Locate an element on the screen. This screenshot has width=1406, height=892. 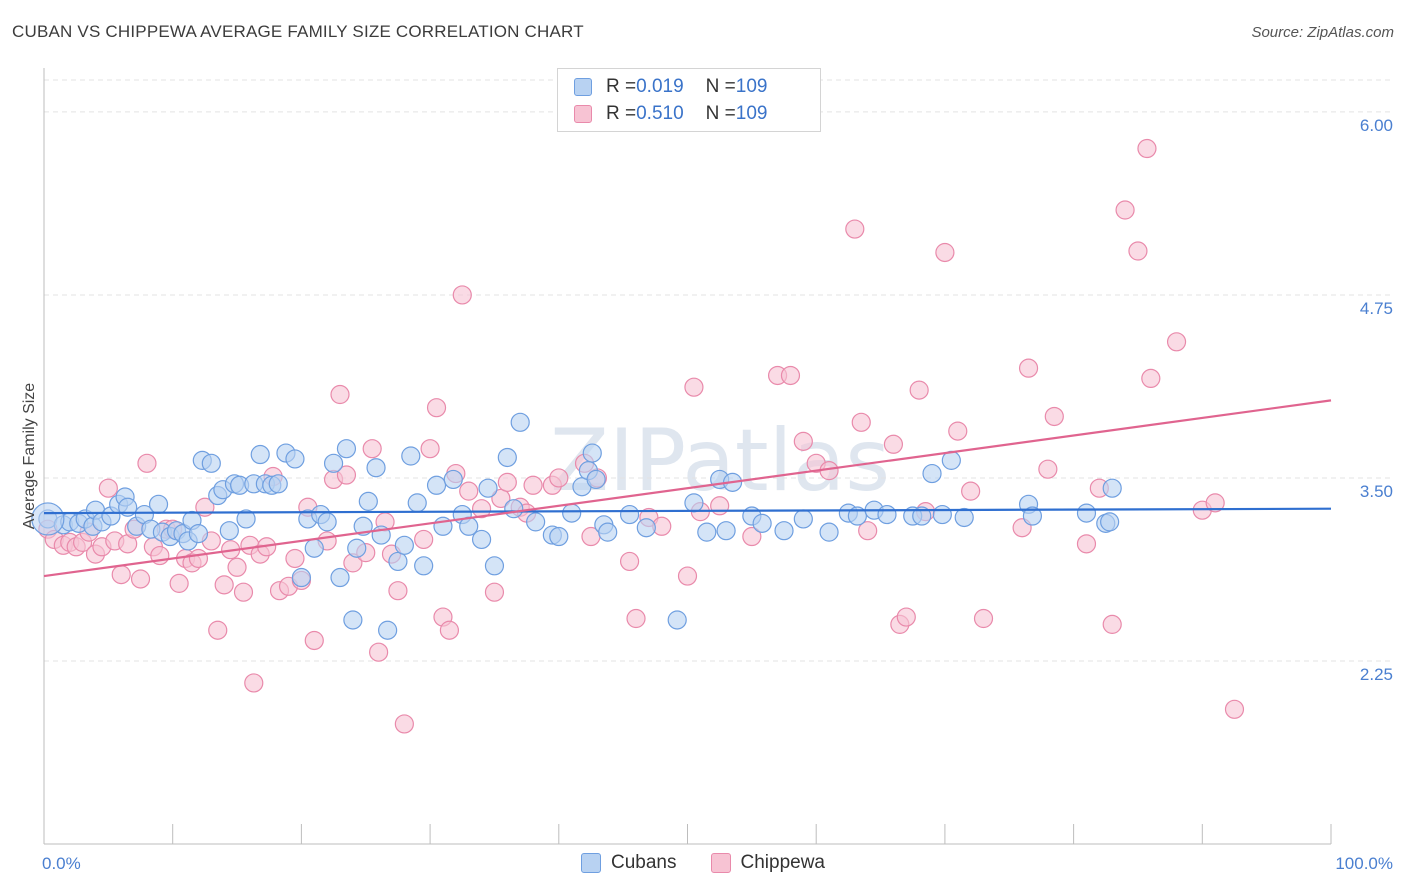
legend-r-value: 0.510 is located at coordinates (660, 113).